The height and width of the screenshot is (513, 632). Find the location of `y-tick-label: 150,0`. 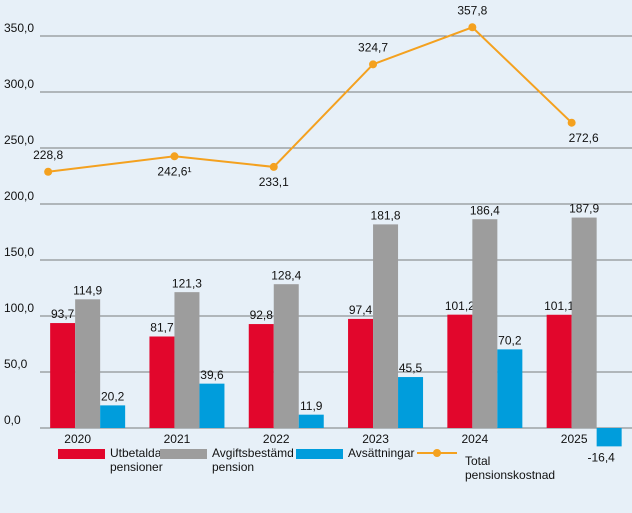

y-tick-label: 150,0 is located at coordinates (19, 252).